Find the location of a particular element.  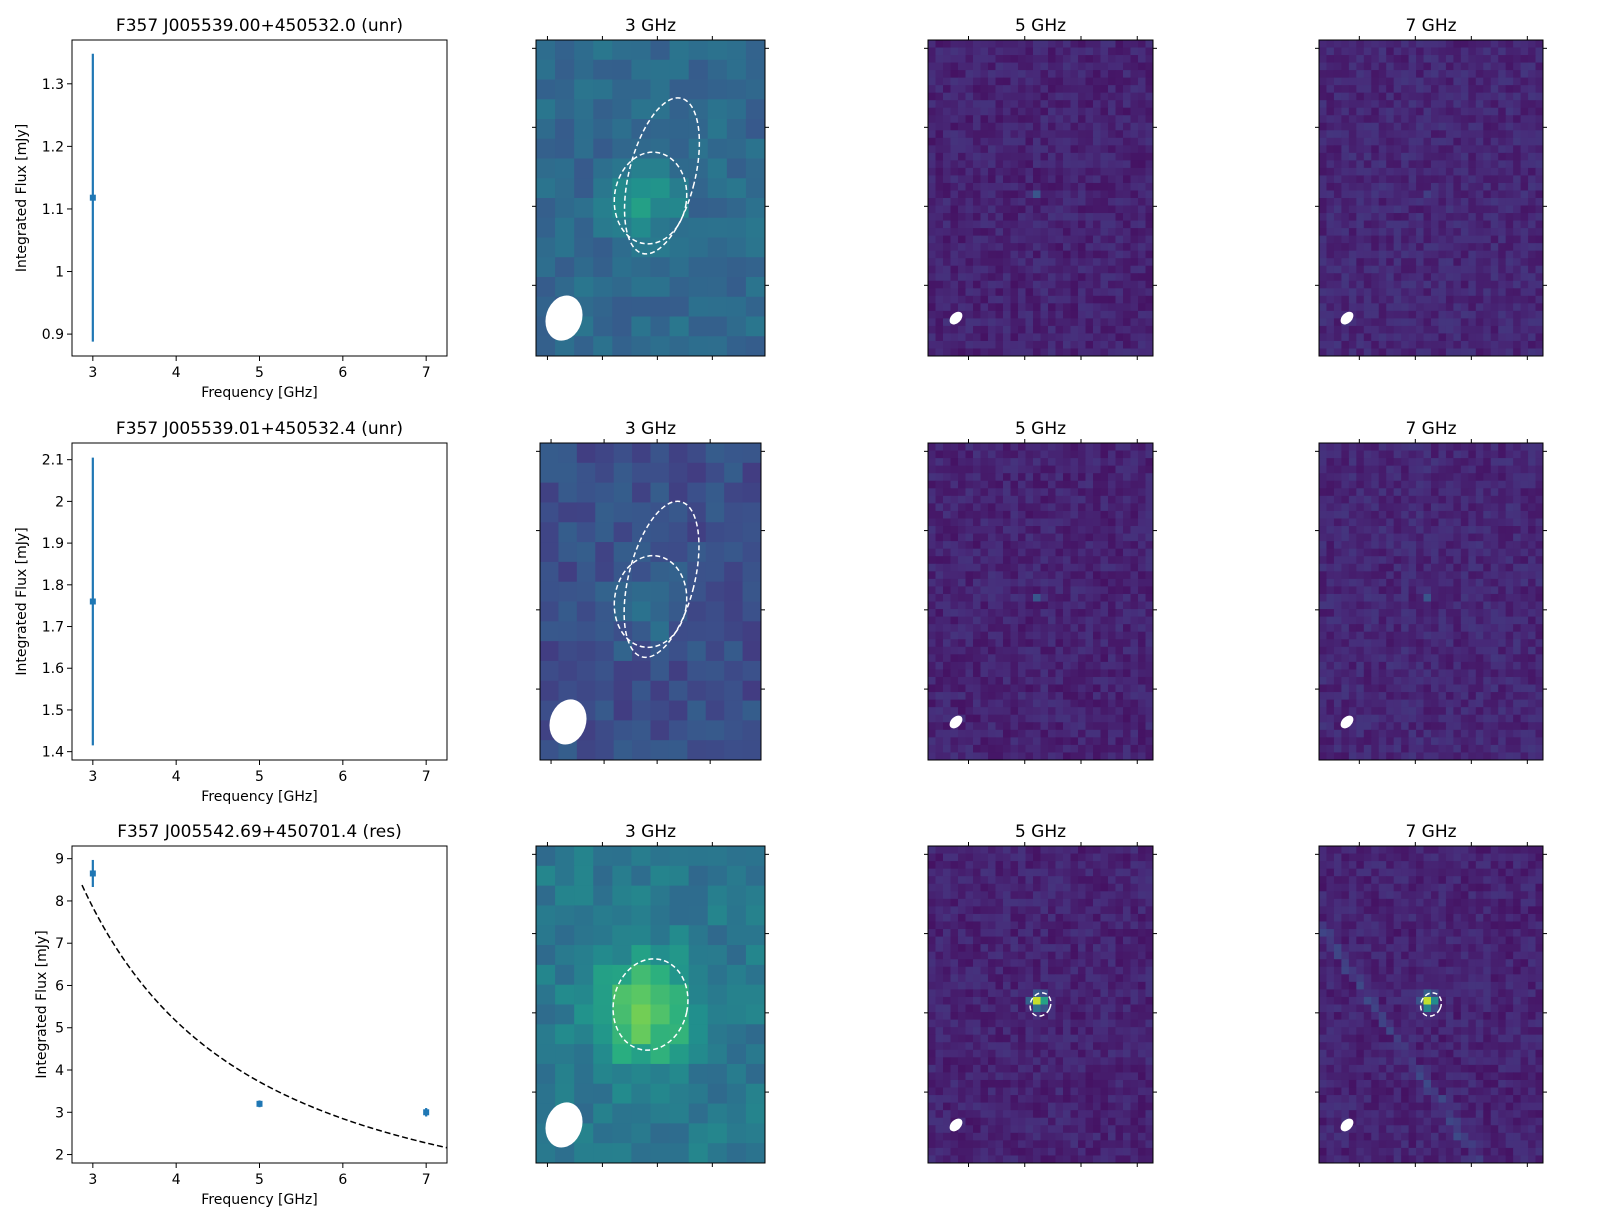

y-tick-label: 8 is located at coordinates (59, 902).